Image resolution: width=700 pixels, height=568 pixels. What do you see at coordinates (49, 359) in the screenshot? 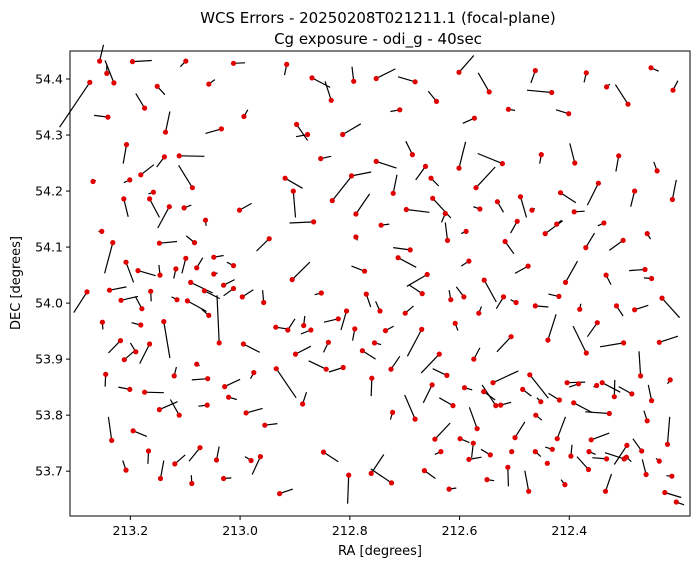
I see `y-tick-label: 53.9` at bounding box center [49, 359].